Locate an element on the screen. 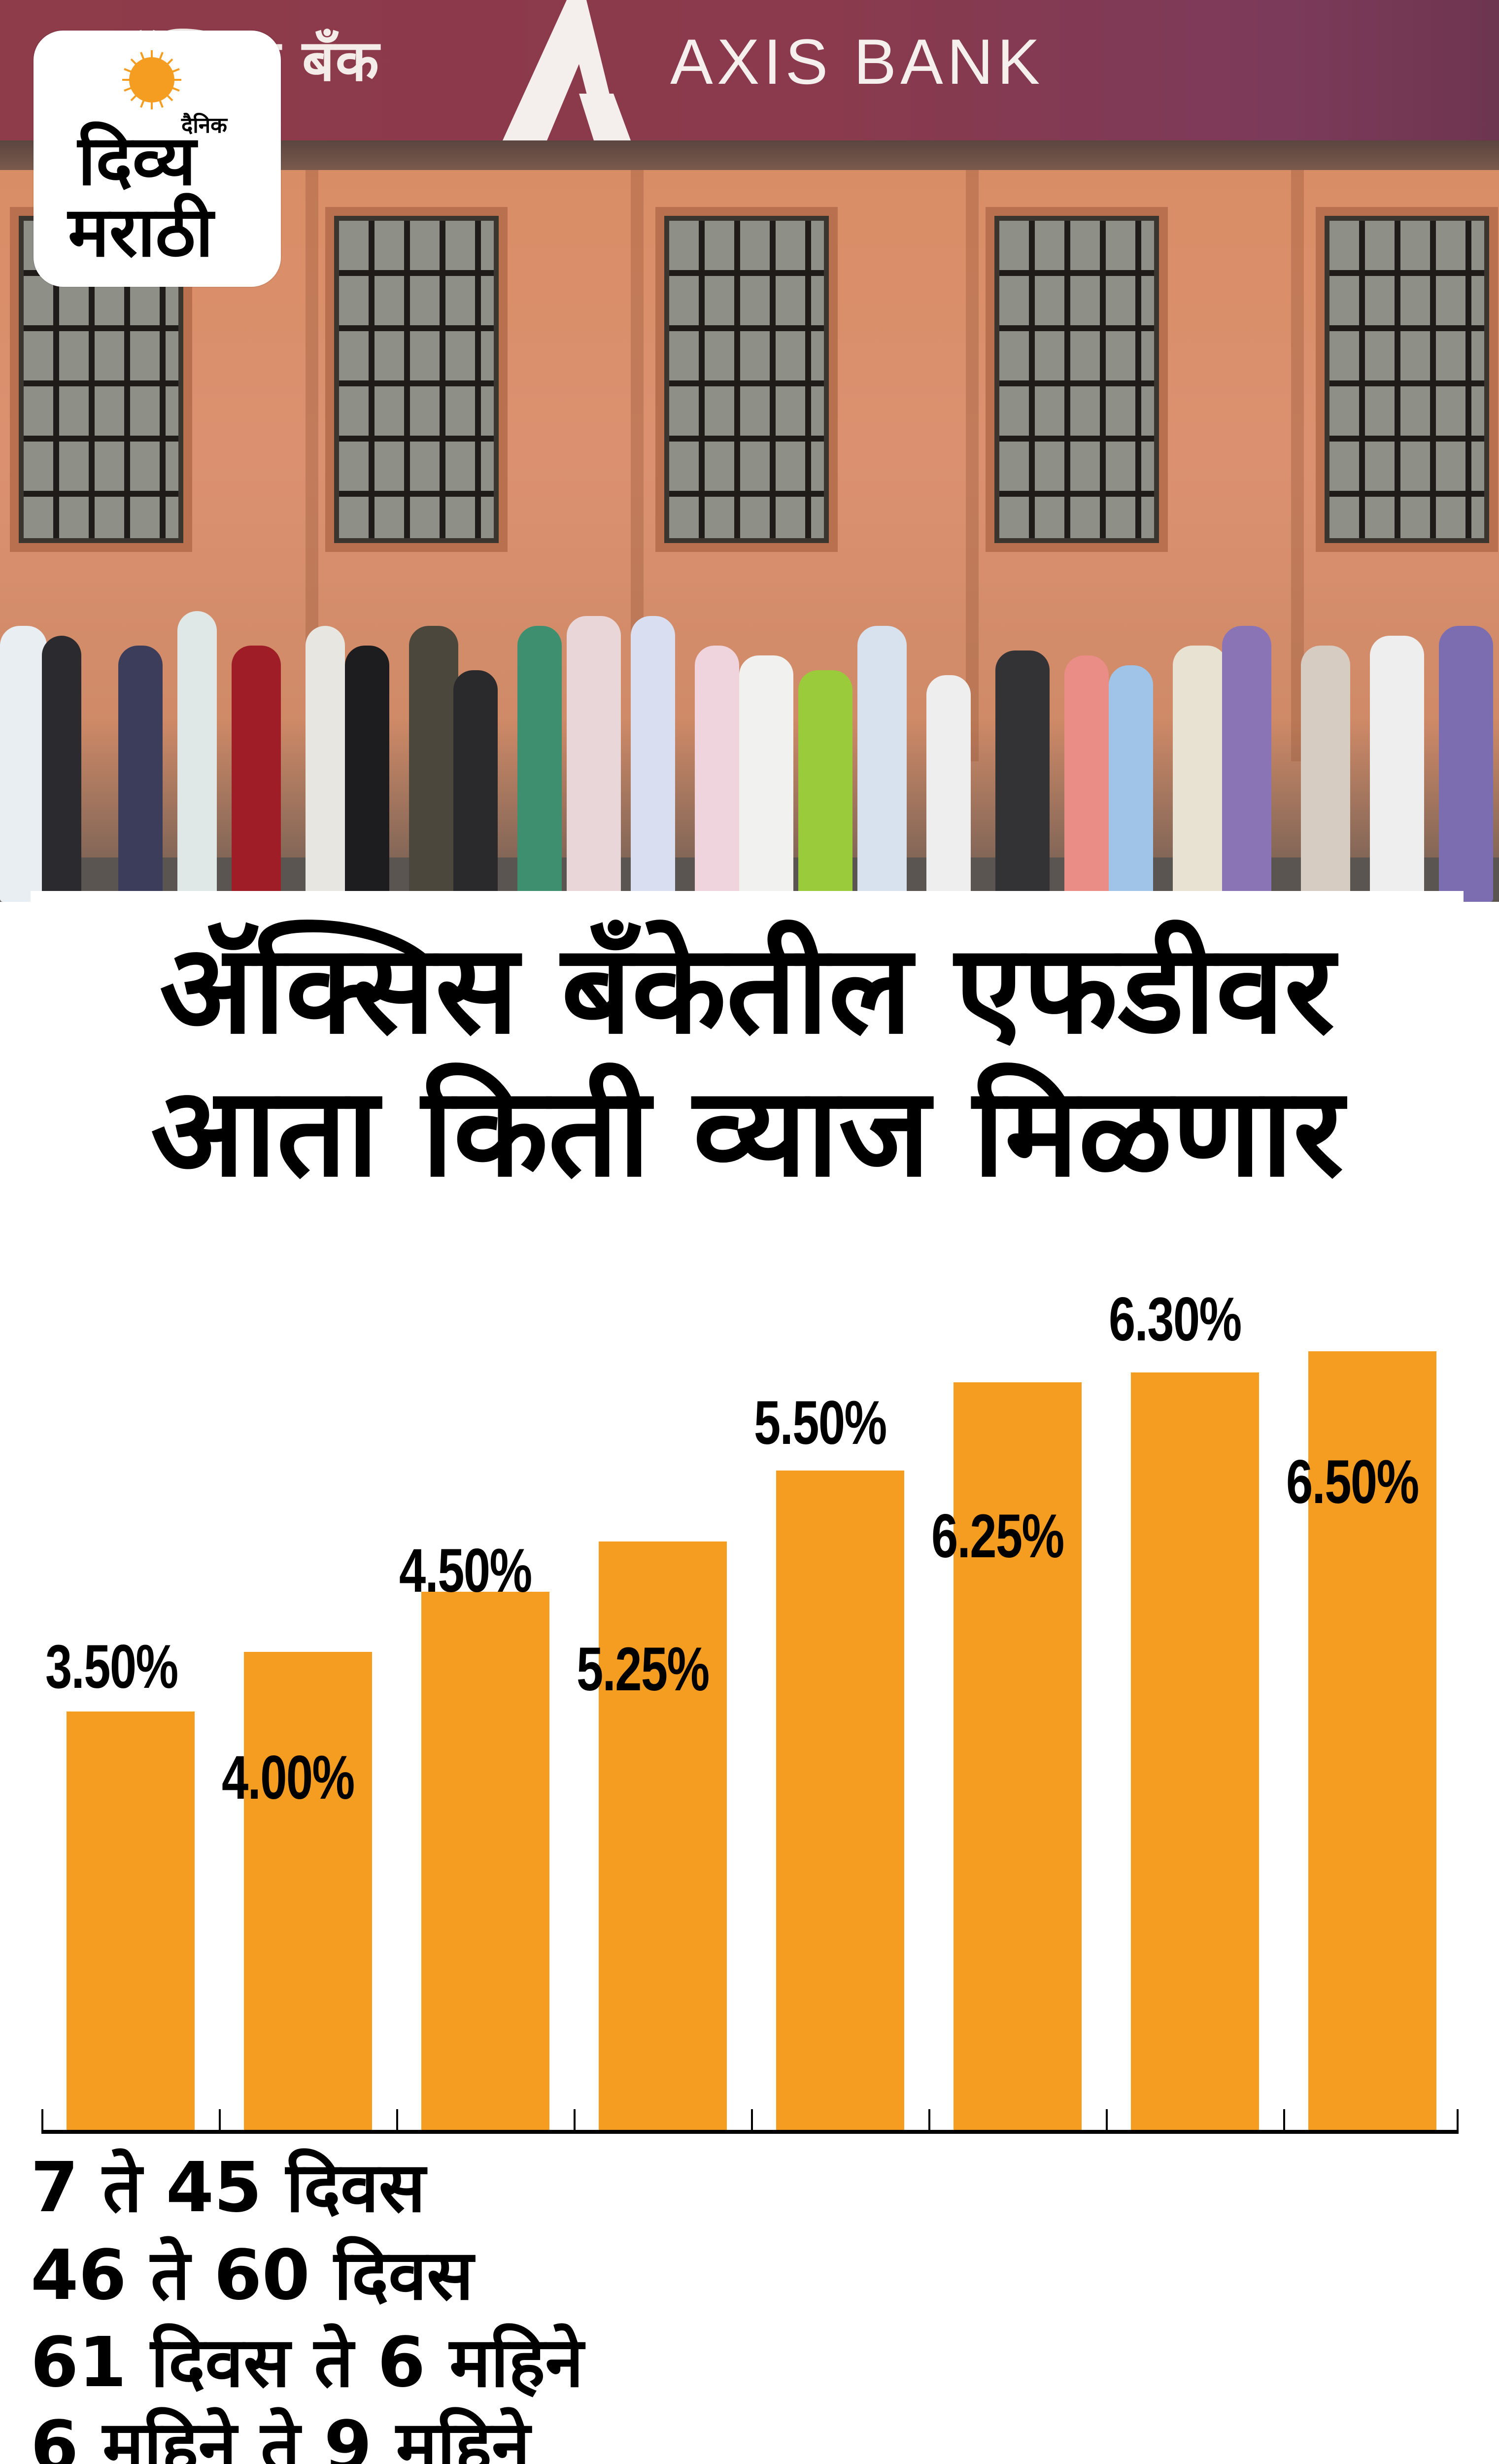 The image size is (1499, 2464). legend-item: 7 ते 45 दिवस is located at coordinates (229, 2188).